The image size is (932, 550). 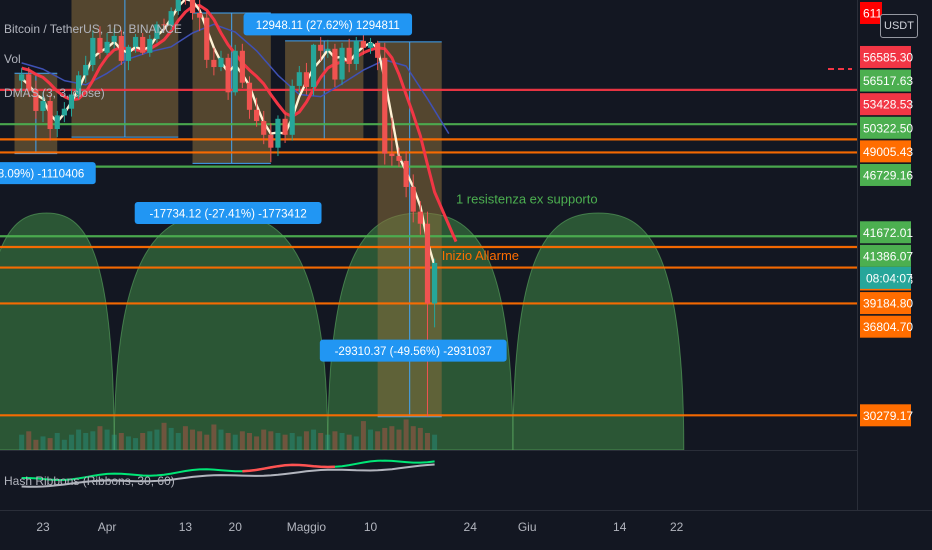 I want to click on price-tag: 56585.30, so click(x=886, y=56).